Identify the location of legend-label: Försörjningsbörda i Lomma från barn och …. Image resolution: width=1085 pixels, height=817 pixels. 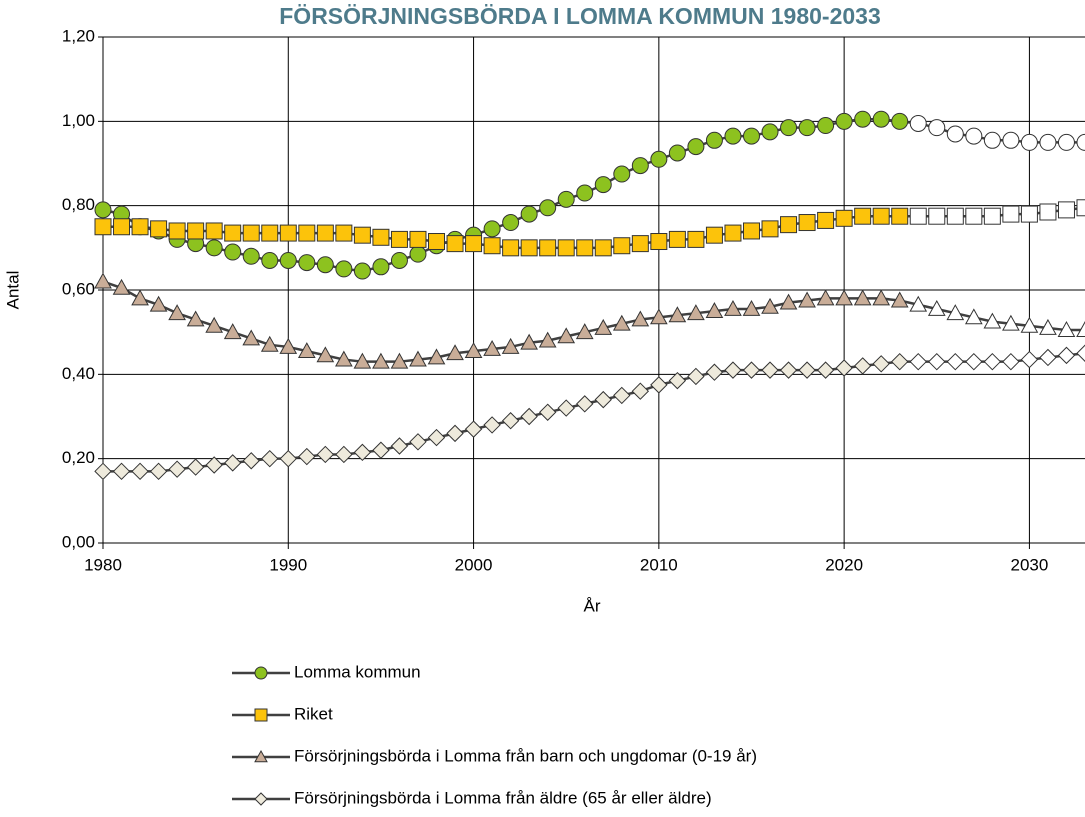
(525, 755).